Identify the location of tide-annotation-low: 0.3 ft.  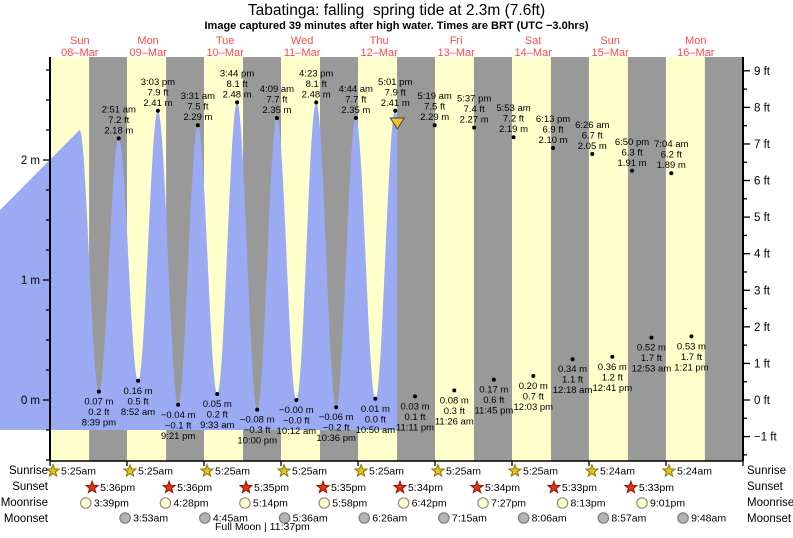
(454, 411).